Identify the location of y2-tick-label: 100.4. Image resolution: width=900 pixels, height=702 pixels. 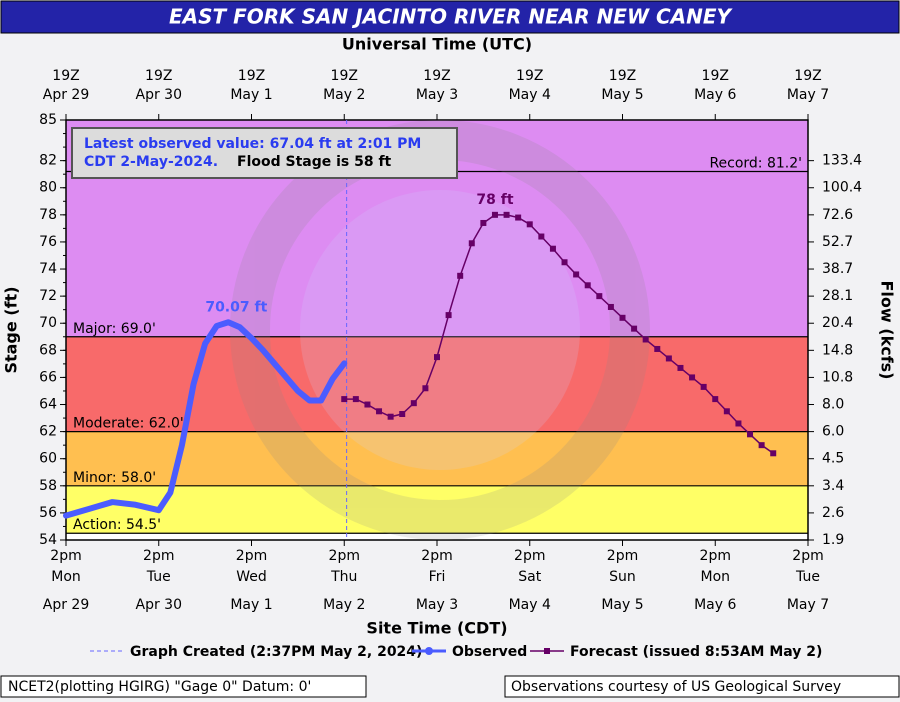
(842, 188).